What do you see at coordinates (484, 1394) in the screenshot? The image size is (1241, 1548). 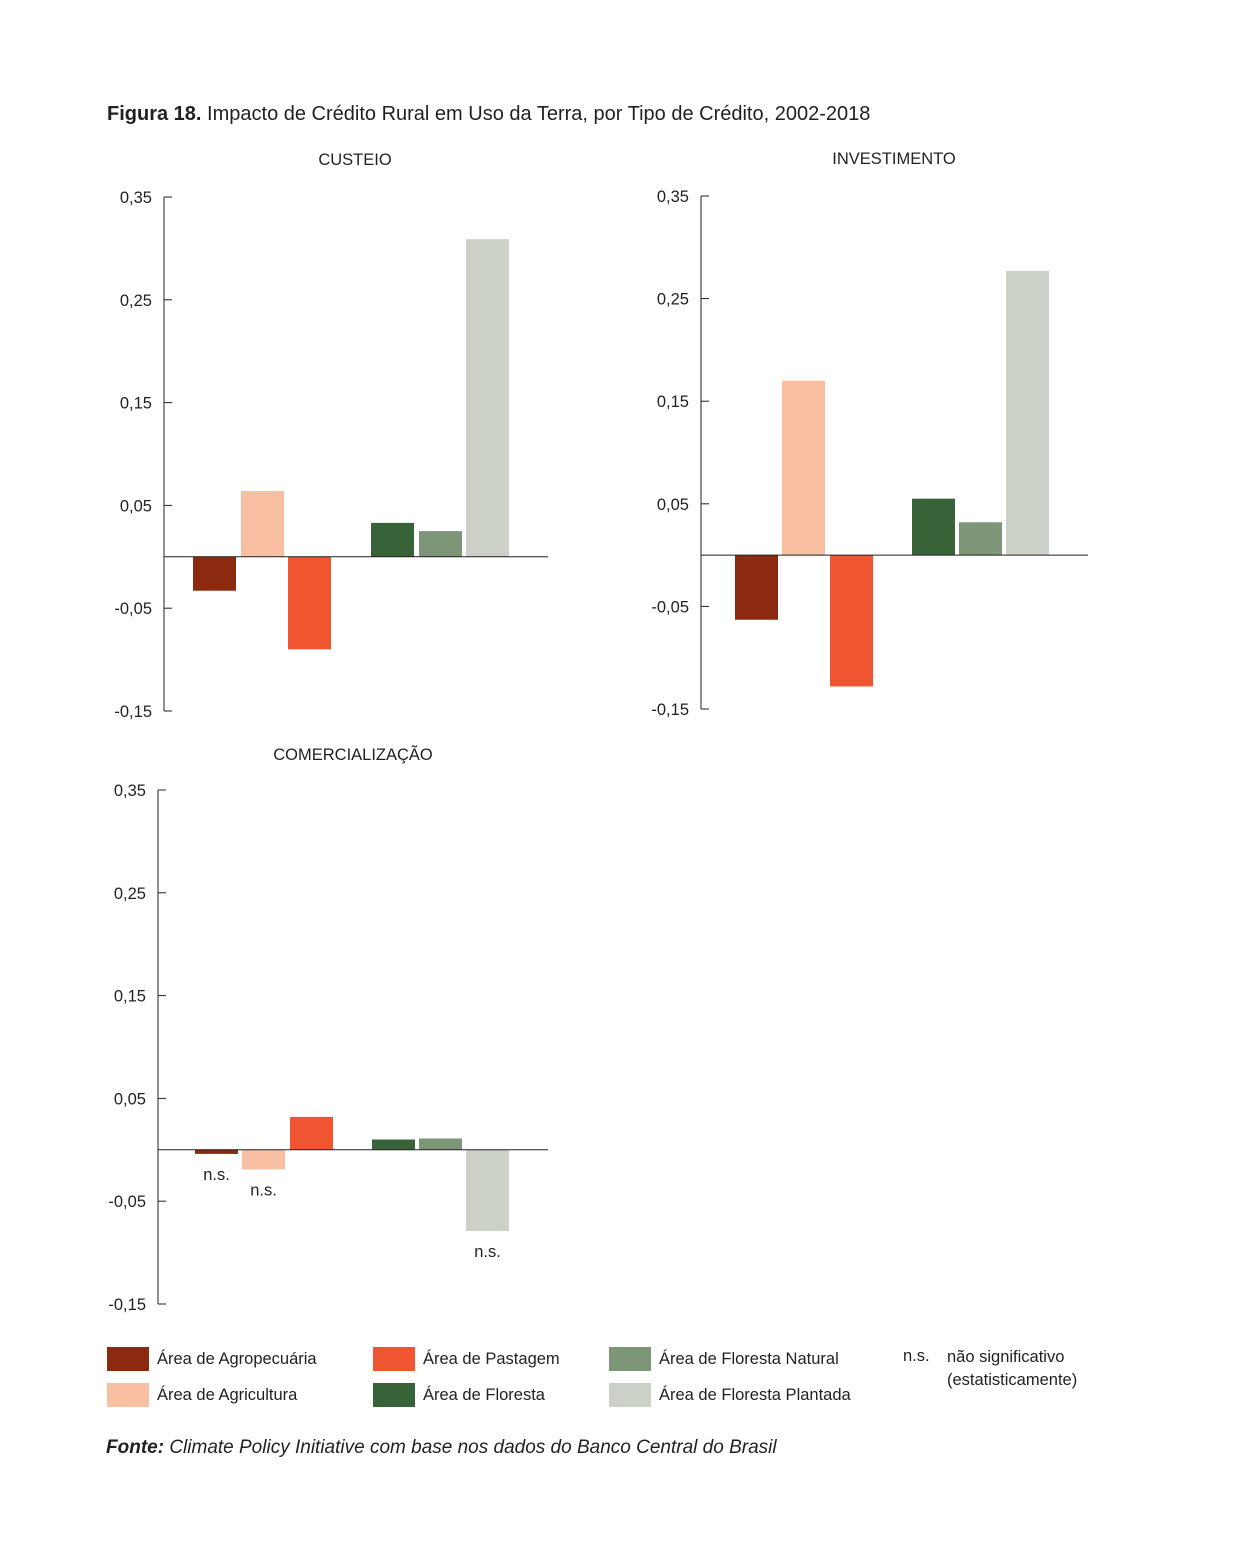 I see `legend-label: Área de Floresta` at bounding box center [484, 1394].